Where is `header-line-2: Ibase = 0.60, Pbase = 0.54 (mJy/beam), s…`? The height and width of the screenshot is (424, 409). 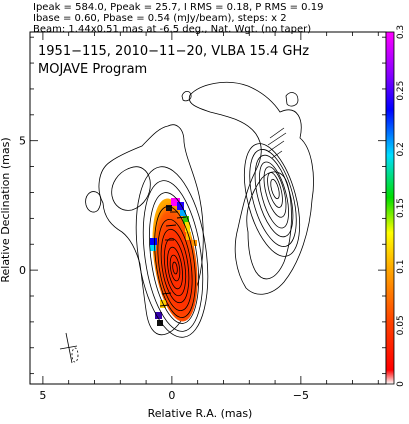
header-line-2: Ibase = 0.60, Pbase = 0.54 (mJy/beam), s… is located at coordinates (160, 18).